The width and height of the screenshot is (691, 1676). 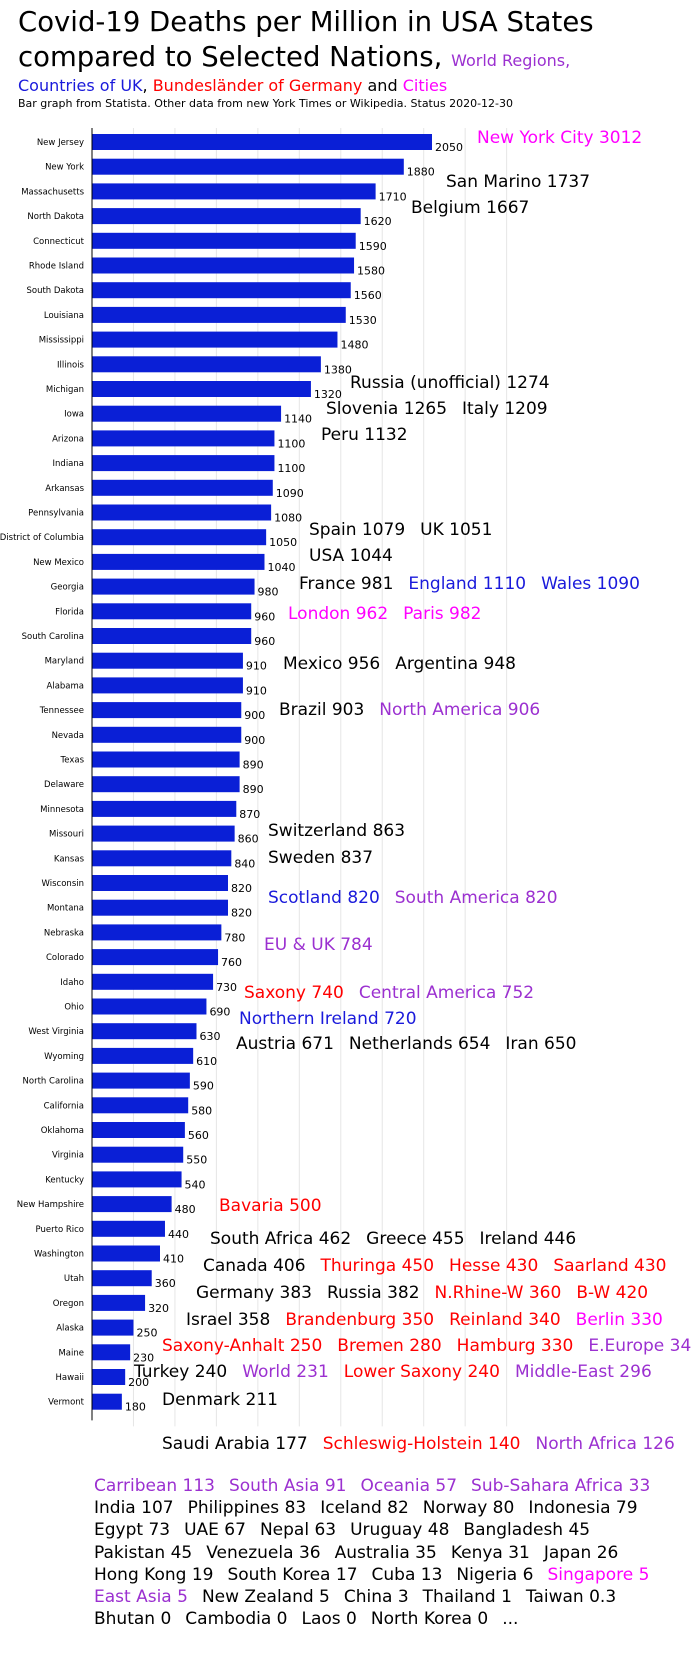 What do you see at coordinates (50, 1205) in the screenshot?
I see `category-label: New Hampshire` at bounding box center [50, 1205].